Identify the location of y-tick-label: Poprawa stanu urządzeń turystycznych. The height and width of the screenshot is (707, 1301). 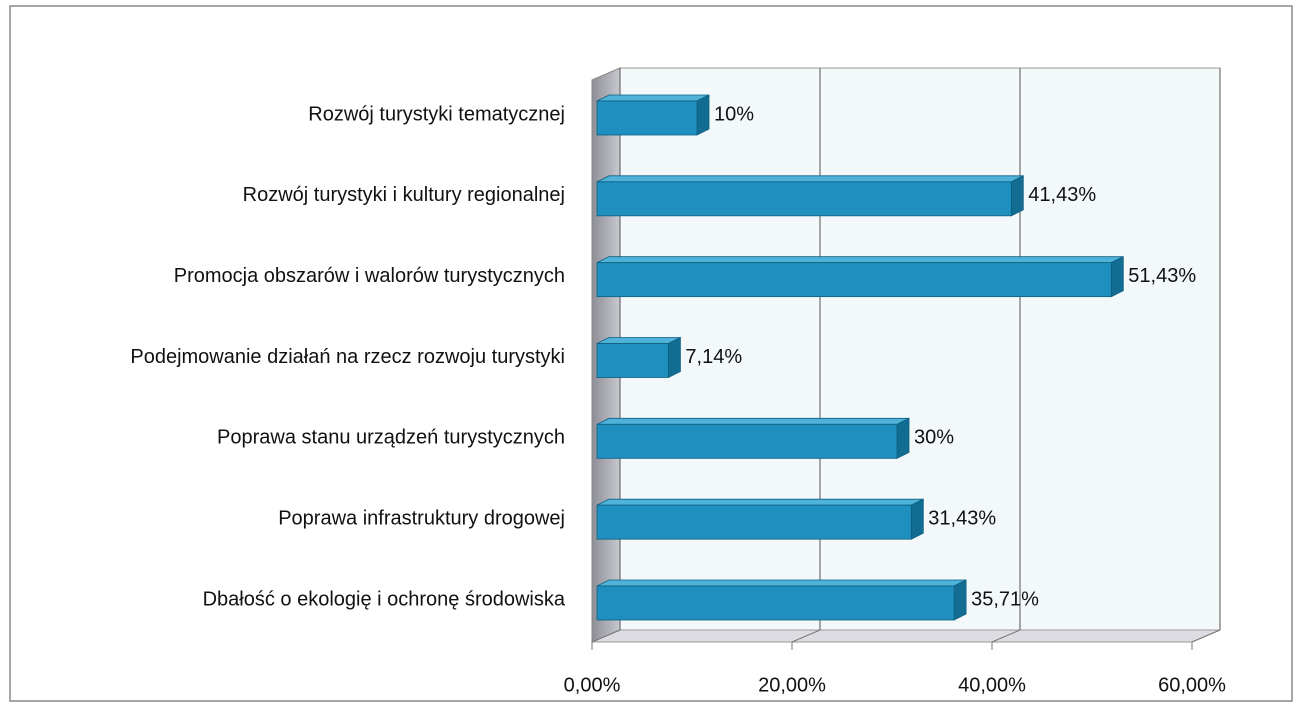
(391, 438).